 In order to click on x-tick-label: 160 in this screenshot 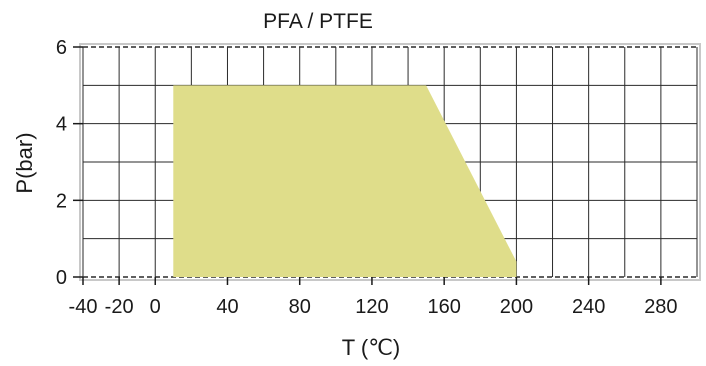, I will do `click(443, 307)`.